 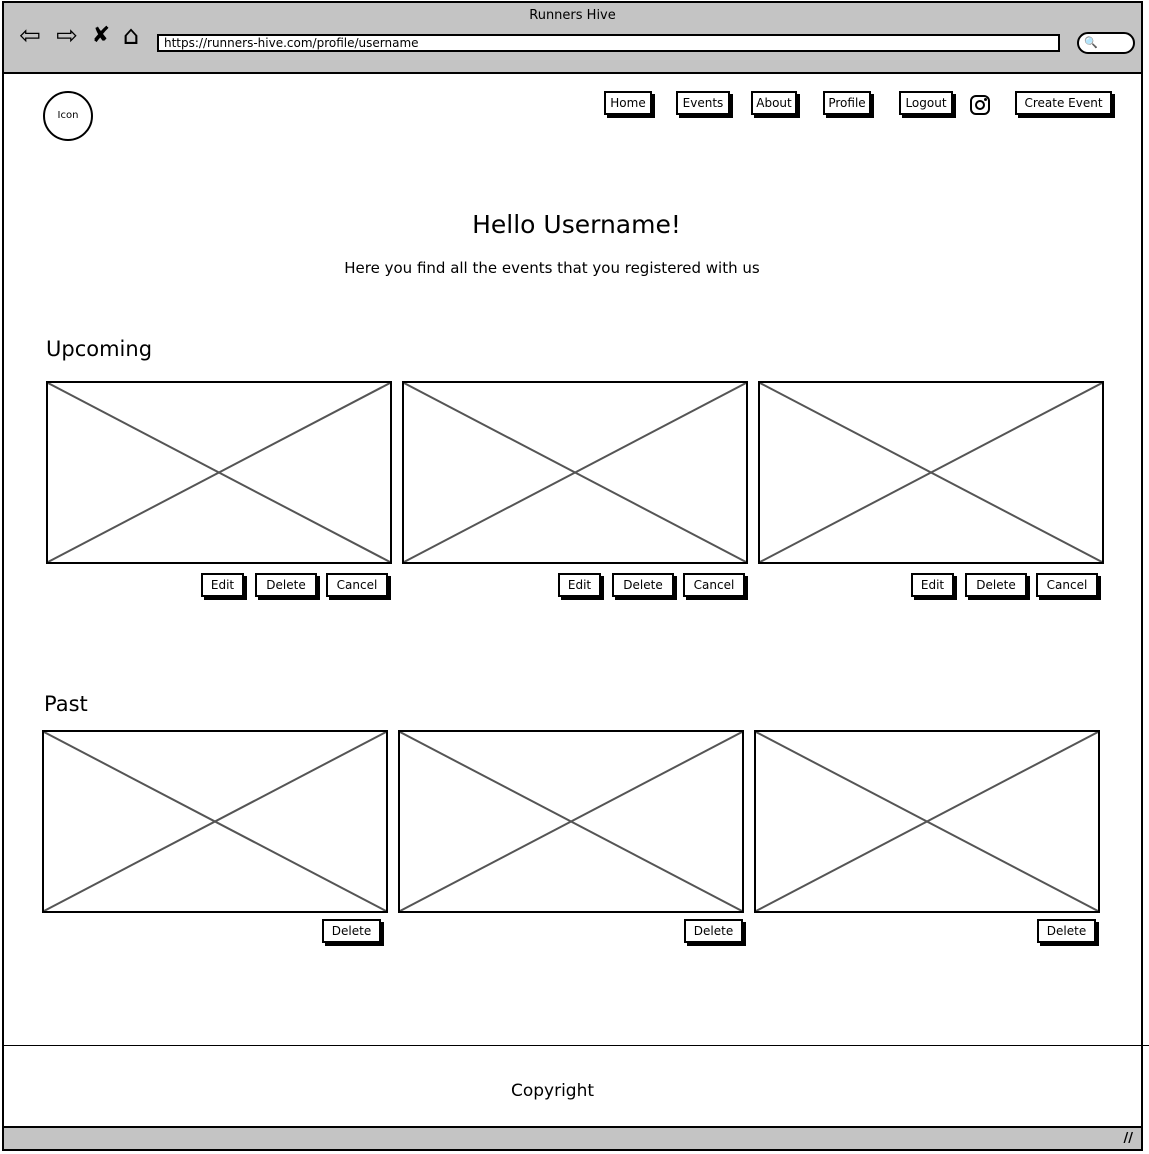 What do you see at coordinates (572, 15) in the screenshot?
I see `window-title: Runners Hive` at bounding box center [572, 15].